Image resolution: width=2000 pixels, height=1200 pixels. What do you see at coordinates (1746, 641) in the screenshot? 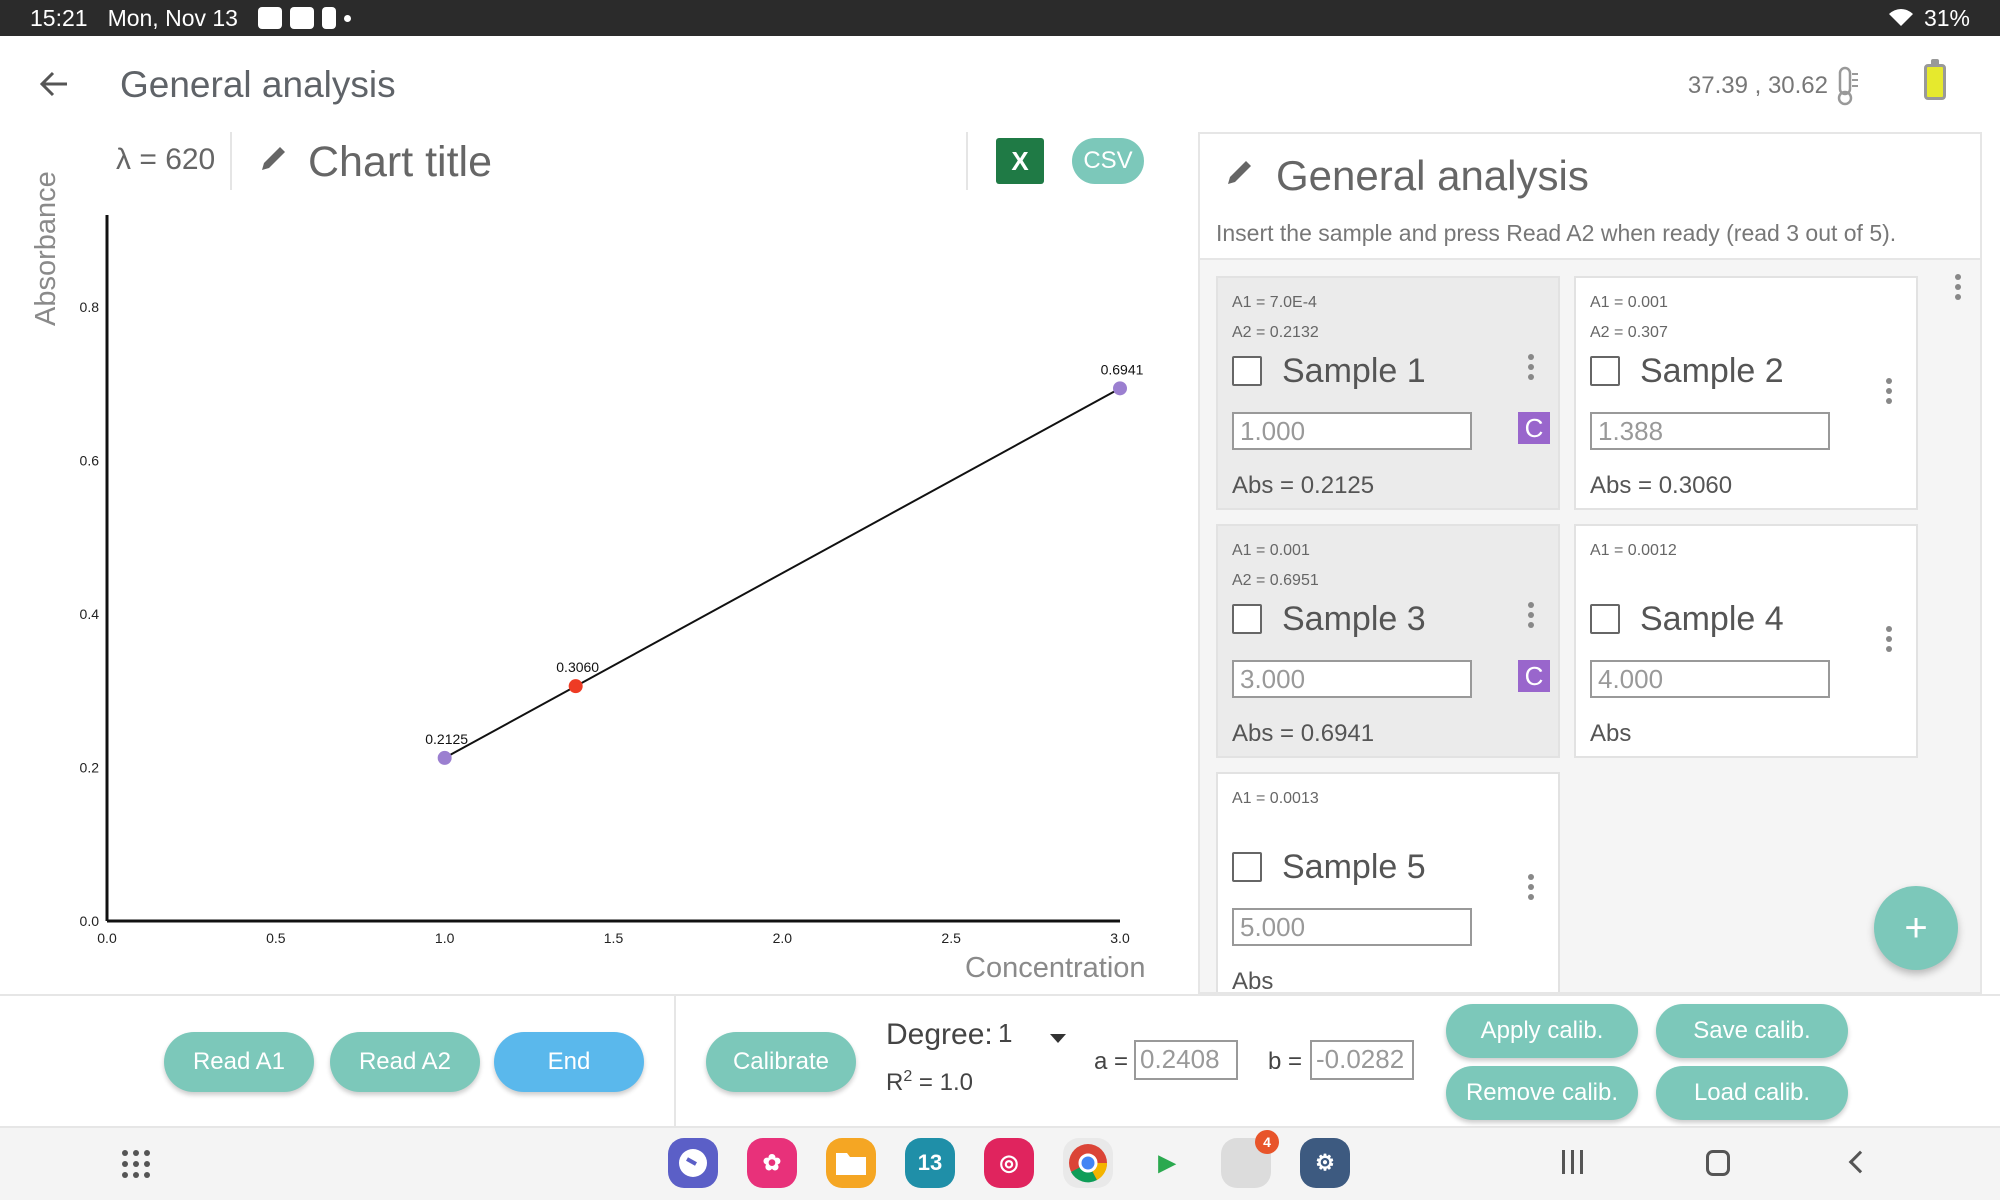
I see `sample-card: A1 = 0.0012 Sample 4 Abs` at bounding box center [1746, 641].